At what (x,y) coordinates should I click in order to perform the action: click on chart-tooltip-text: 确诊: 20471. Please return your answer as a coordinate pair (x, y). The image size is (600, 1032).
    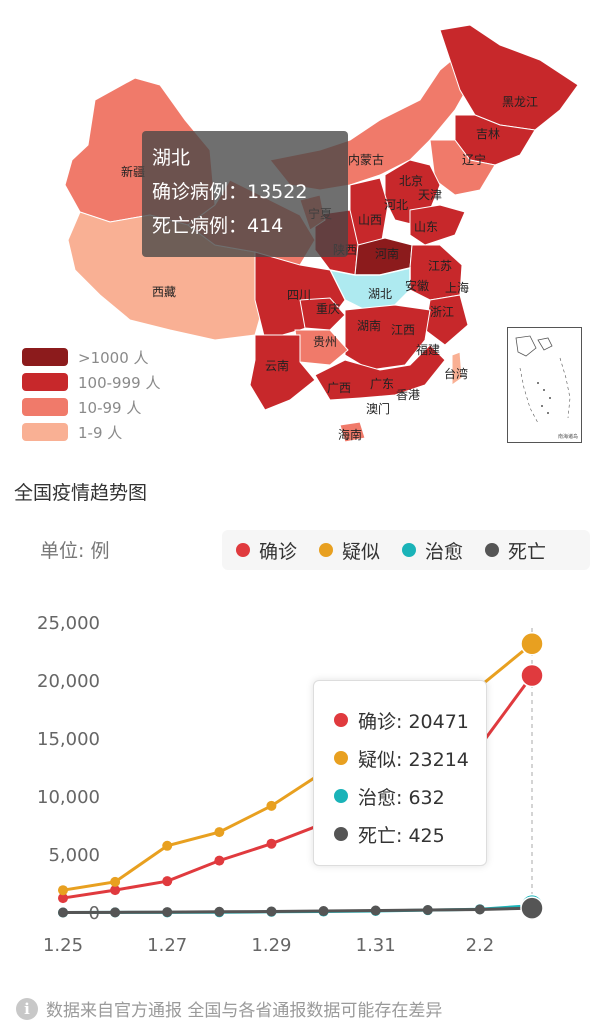
    Looking at the image, I should click on (413, 721).